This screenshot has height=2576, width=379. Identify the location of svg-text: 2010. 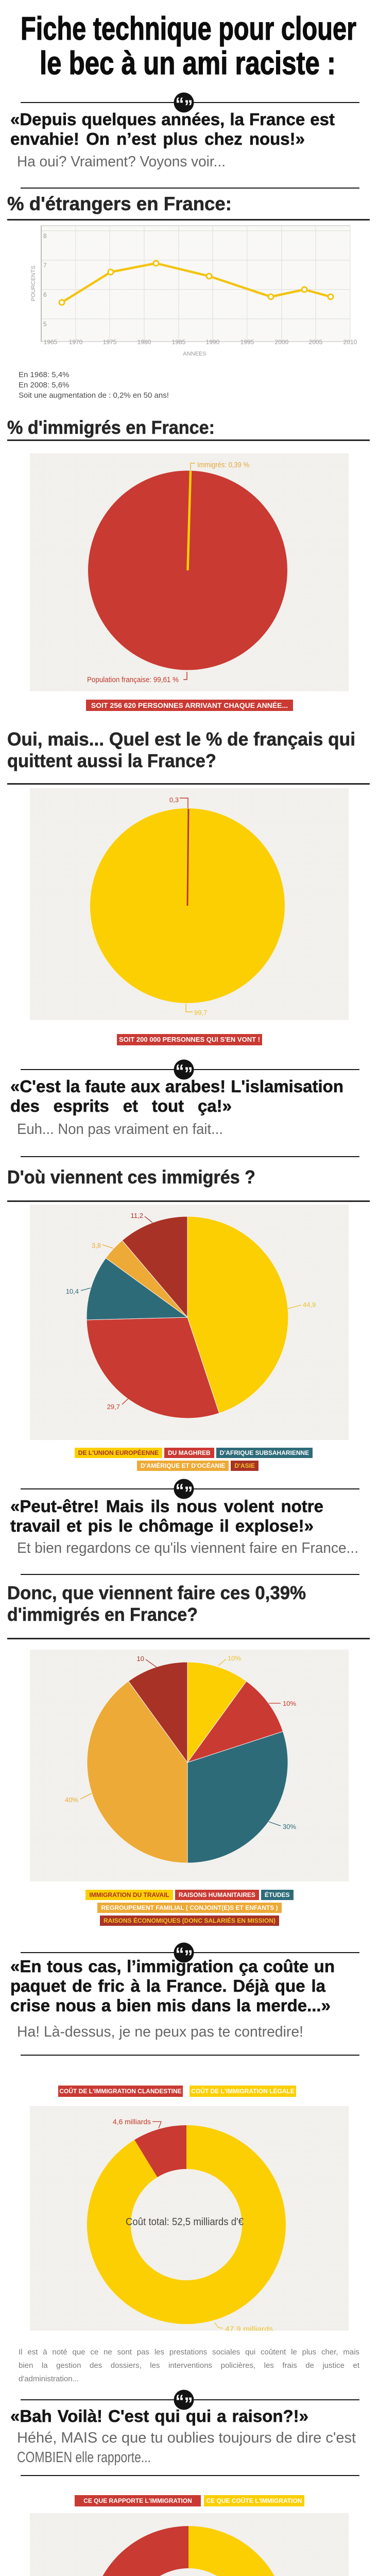
(350, 342).